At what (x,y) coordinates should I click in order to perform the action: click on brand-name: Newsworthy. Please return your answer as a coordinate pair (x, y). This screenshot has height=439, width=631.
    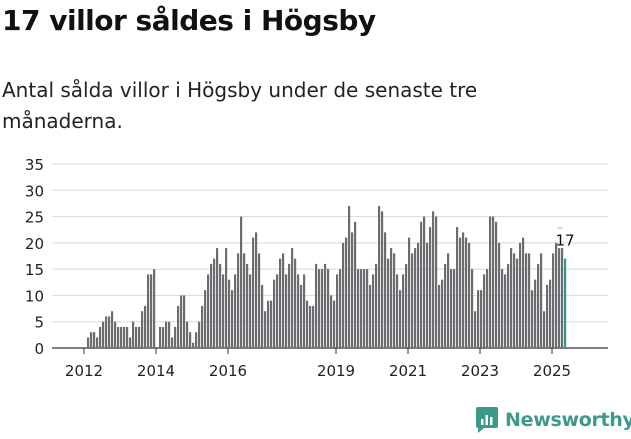
    Looking at the image, I should click on (568, 420).